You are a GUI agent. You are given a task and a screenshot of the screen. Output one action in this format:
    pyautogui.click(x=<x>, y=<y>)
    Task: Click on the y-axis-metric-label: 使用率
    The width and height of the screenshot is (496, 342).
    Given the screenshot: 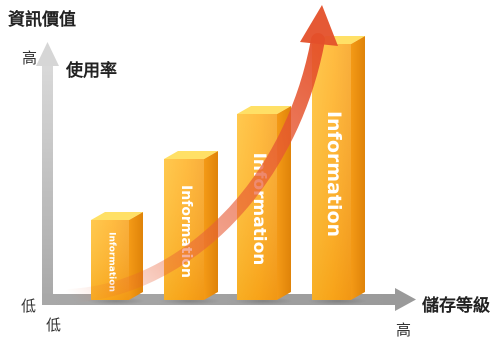 What is the action you would take?
    pyautogui.click(x=91, y=71)
    